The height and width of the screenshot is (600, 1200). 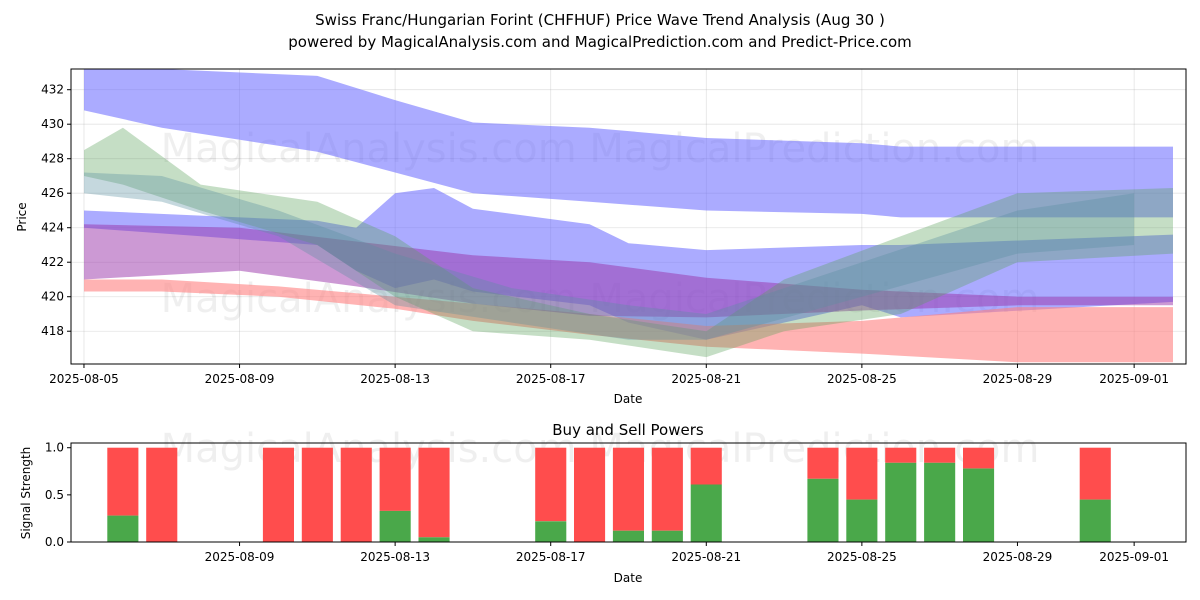 I want to click on price-x-axis-label: Date, so click(x=628, y=399).